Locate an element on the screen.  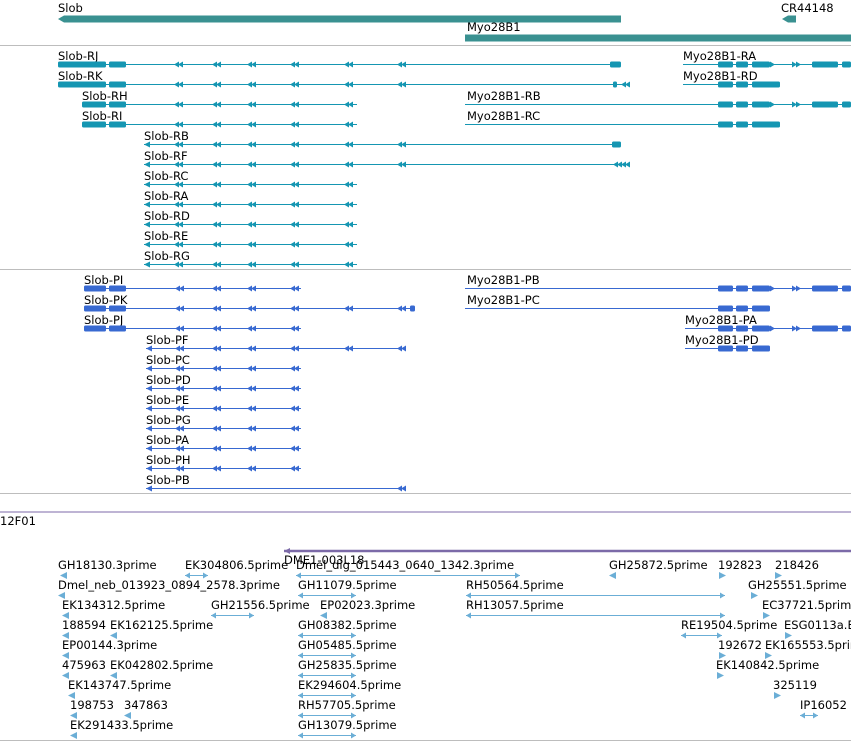
transcript-label: Slob-RH is located at coordinates (105, 96).